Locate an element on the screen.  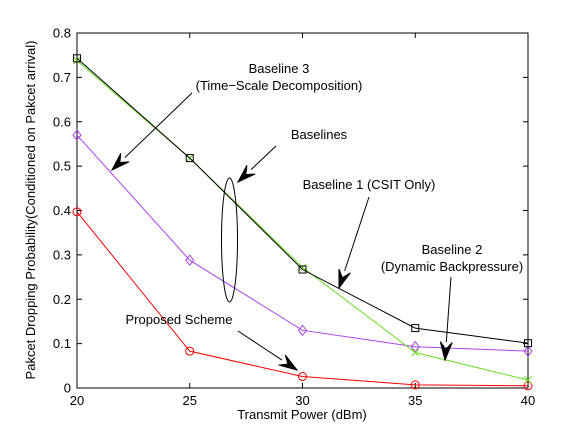
arrow-proposed is located at coordinates (268, 350).